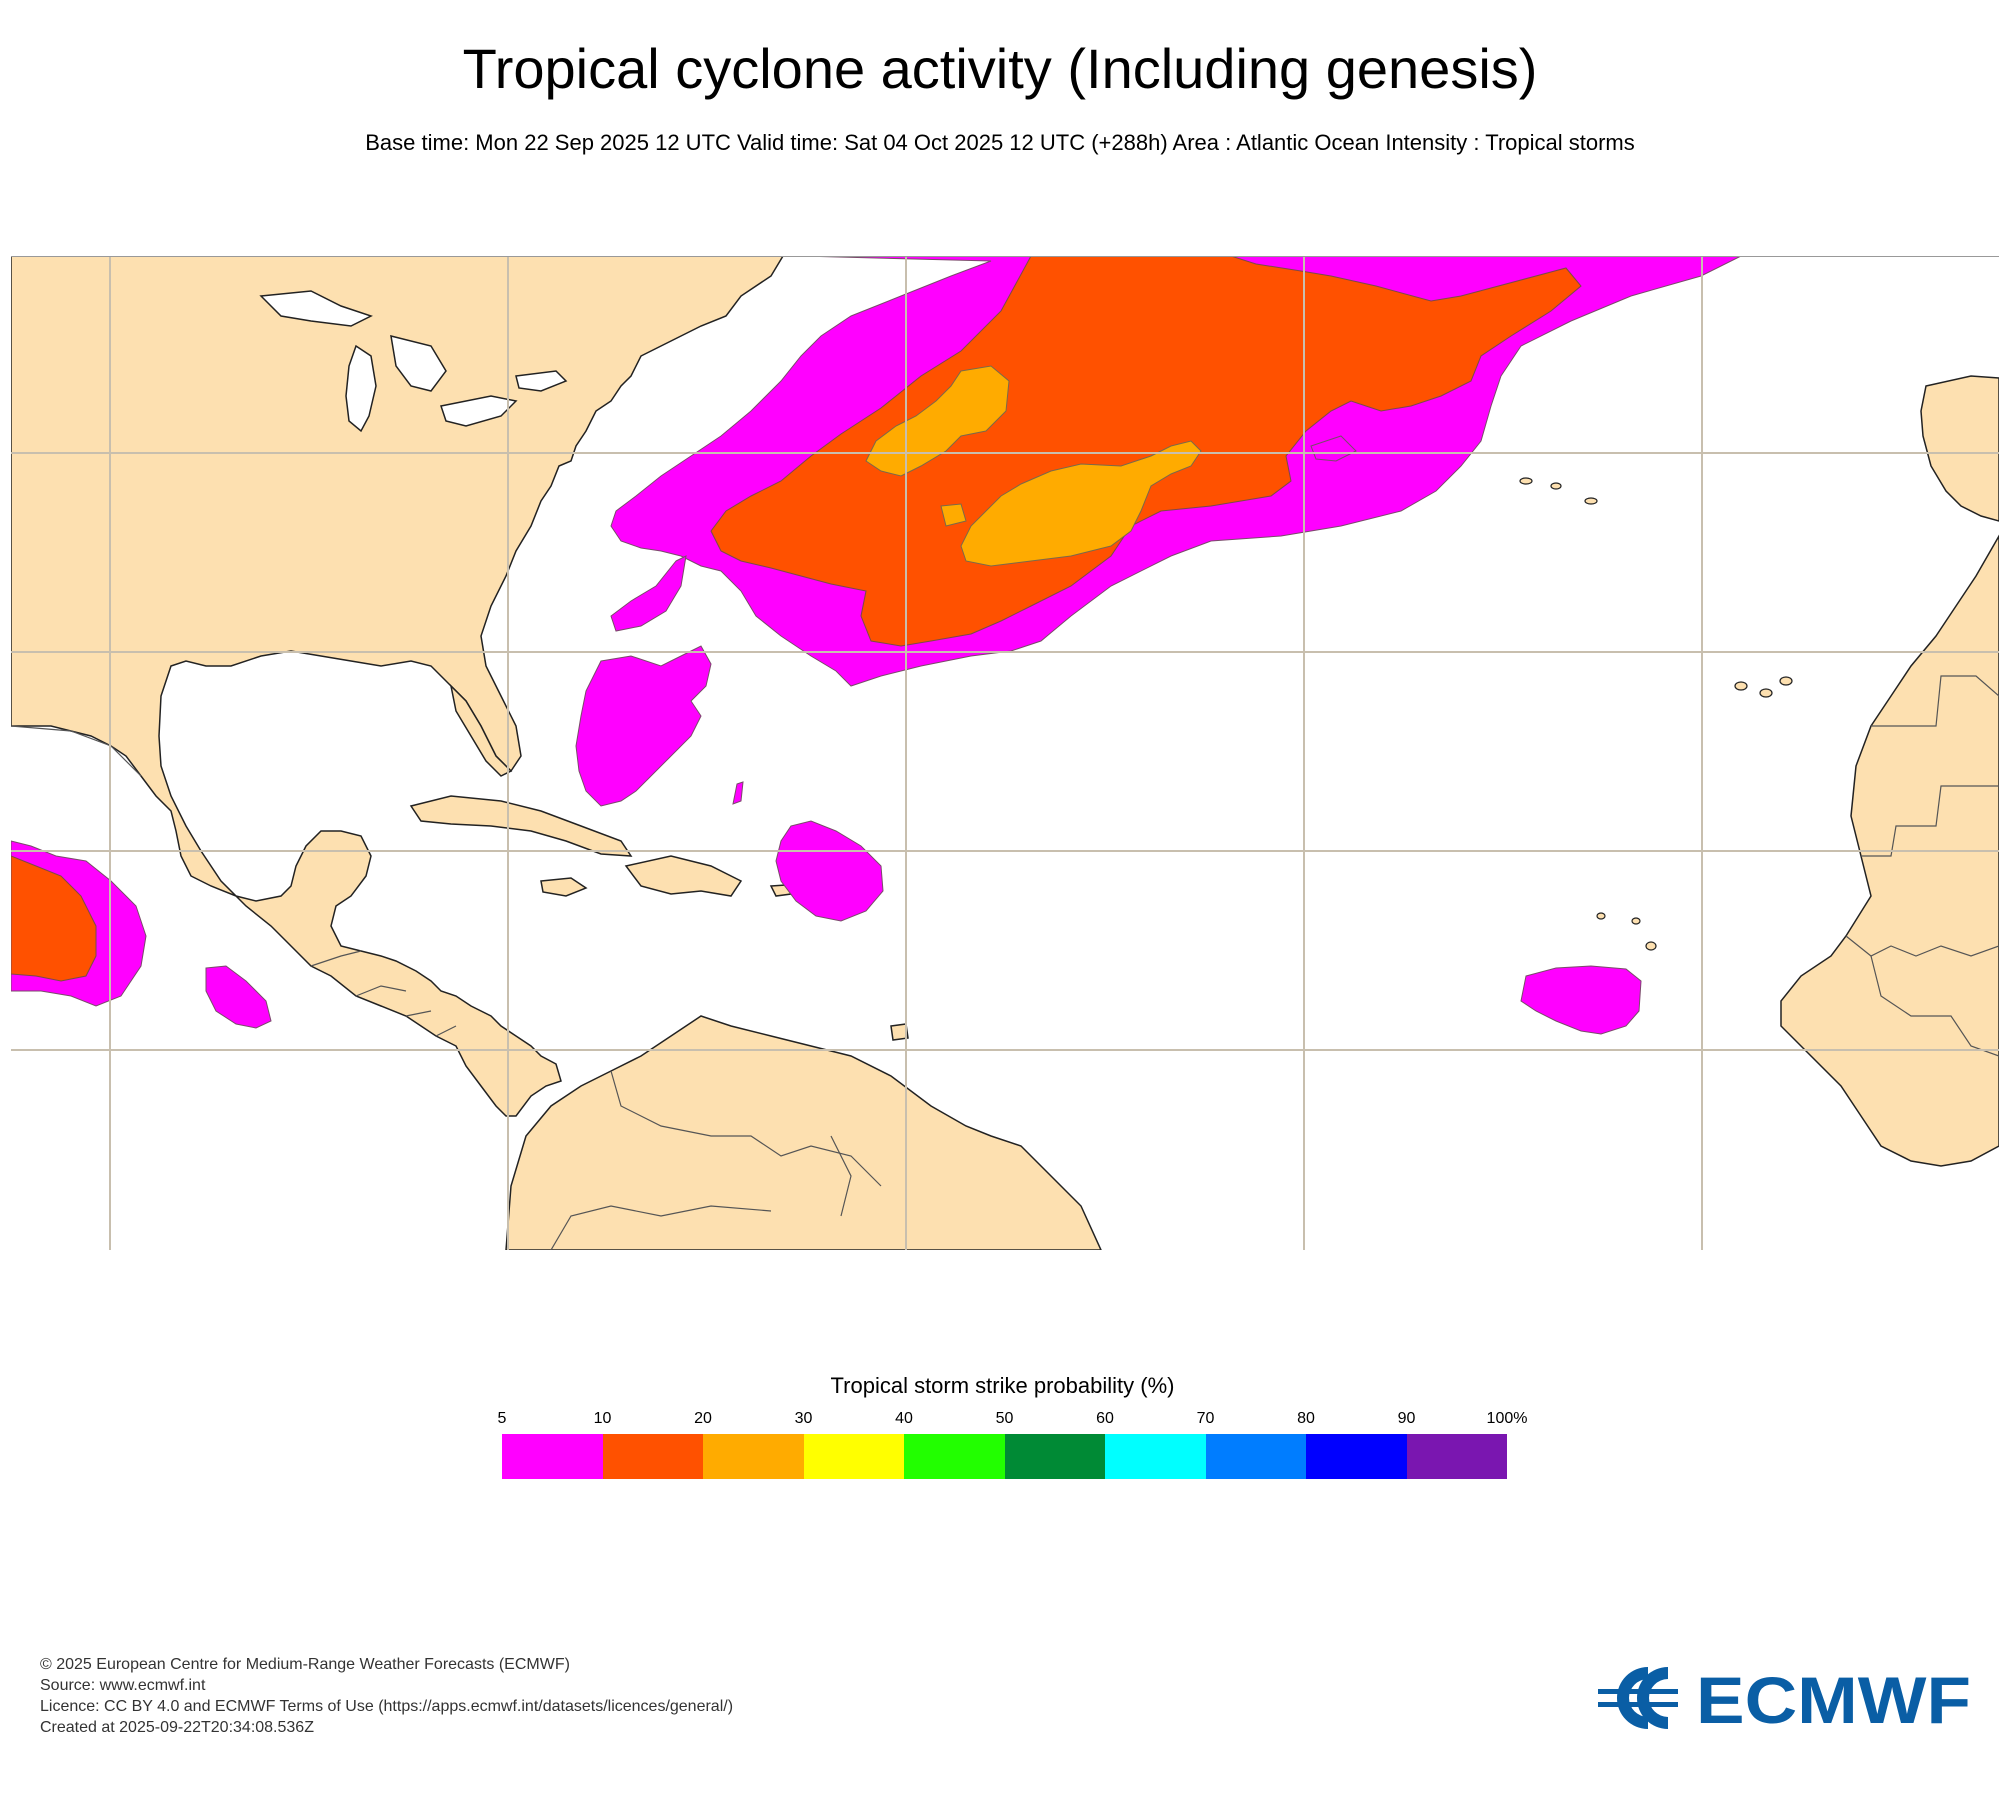 The height and width of the screenshot is (1800, 2000). Describe the element at coordinates (564, 887) in the screenshot. I see `land-jamaica` at that location.